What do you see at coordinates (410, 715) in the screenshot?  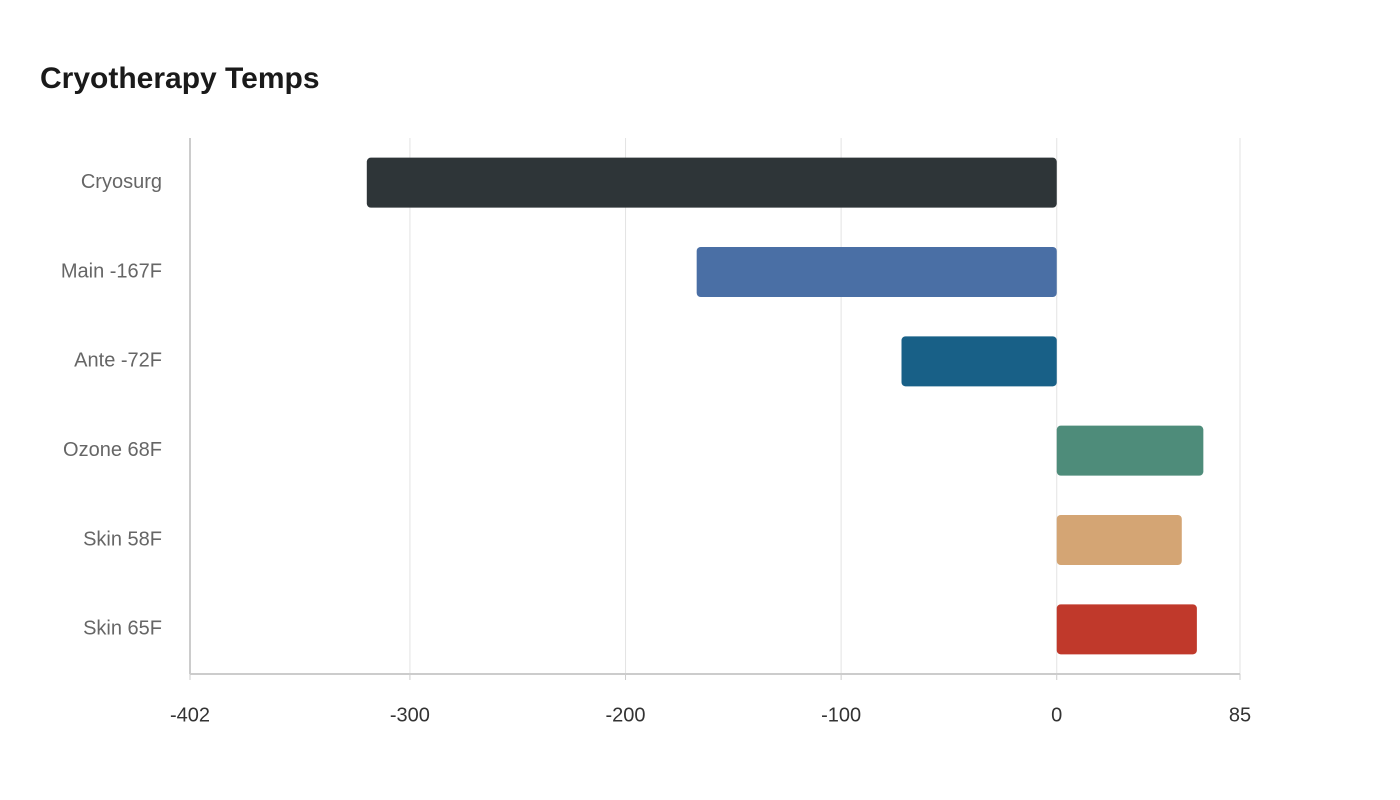 I see `x-tick-label: -300` at bounding box center [410, 715].